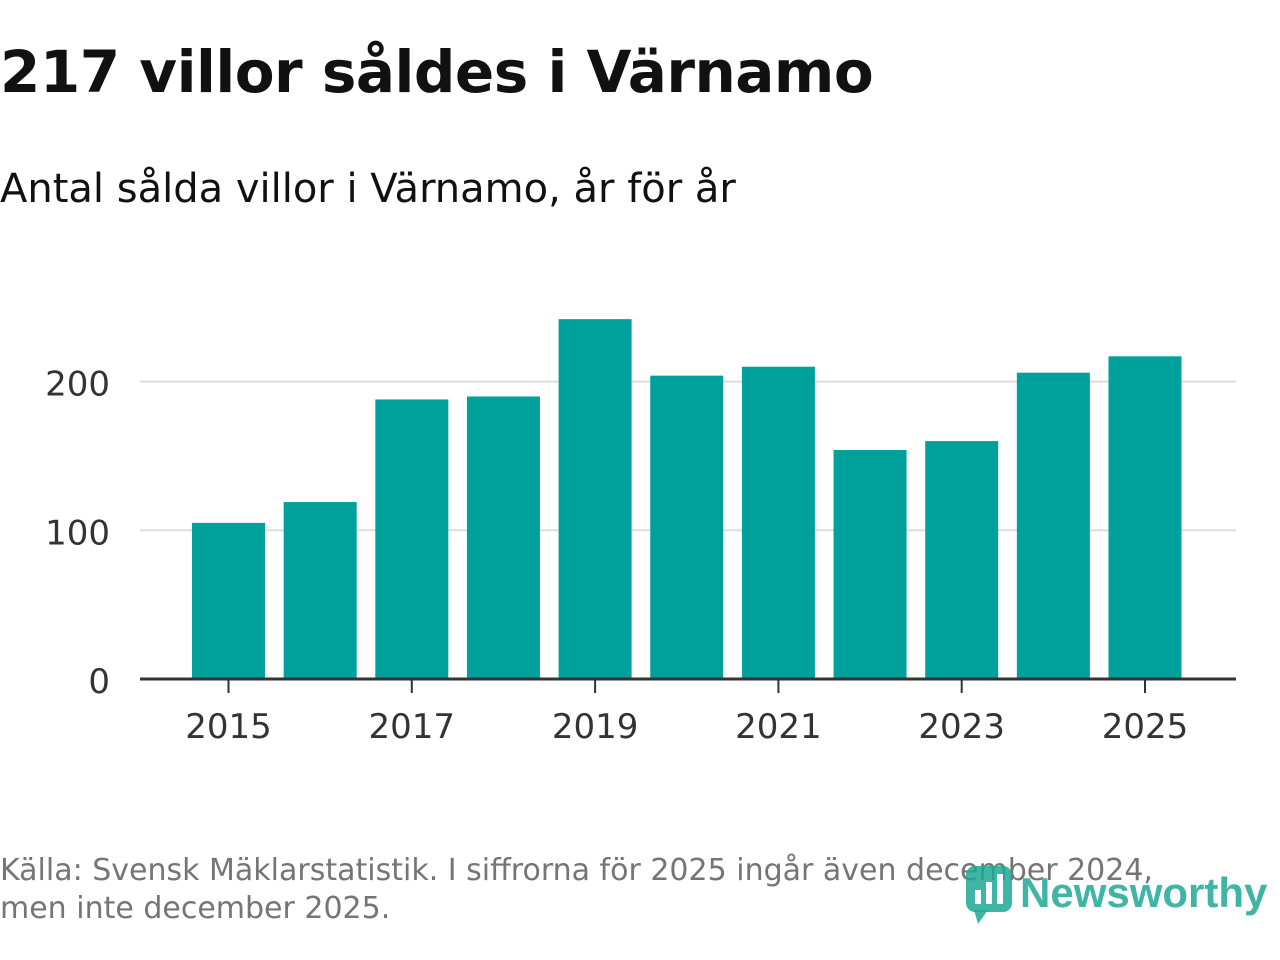 Image resolution: width=1280 pixels, height=960 pixels. What do you see at coordinates (320, 590) in the screenshot?
I see `bar-2016` at bounding box center [320, 590].